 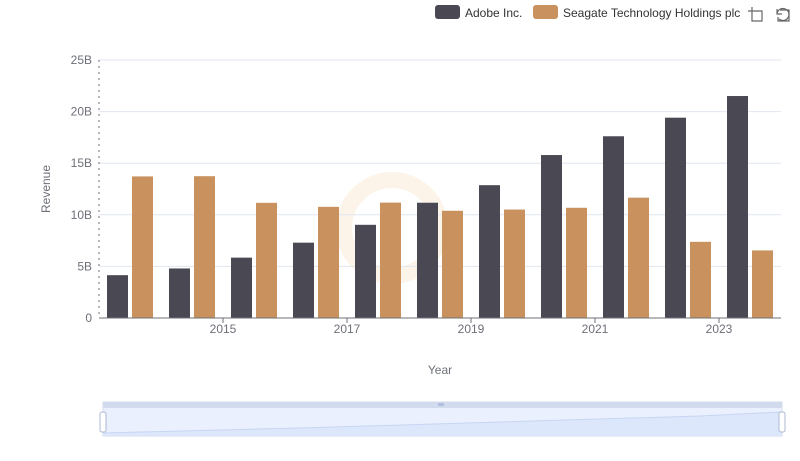 I want to click on bar-seagate-2023, so click(x=700, y=279).